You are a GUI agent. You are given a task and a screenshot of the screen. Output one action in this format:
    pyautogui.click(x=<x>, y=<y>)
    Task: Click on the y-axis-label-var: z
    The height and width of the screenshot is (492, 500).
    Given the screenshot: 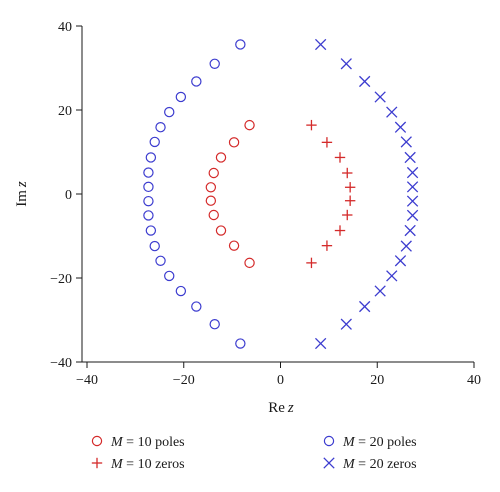 What is the action you would take?
    pyautogui.click(x=22, y=184)
    